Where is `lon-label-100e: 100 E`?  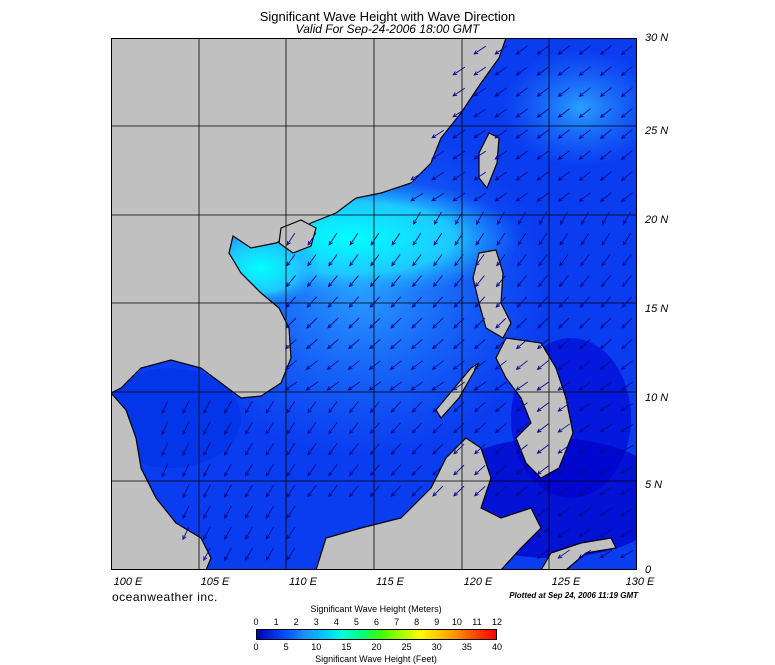
lon-label-100e: 100 E is located at coordinates (128, 582).